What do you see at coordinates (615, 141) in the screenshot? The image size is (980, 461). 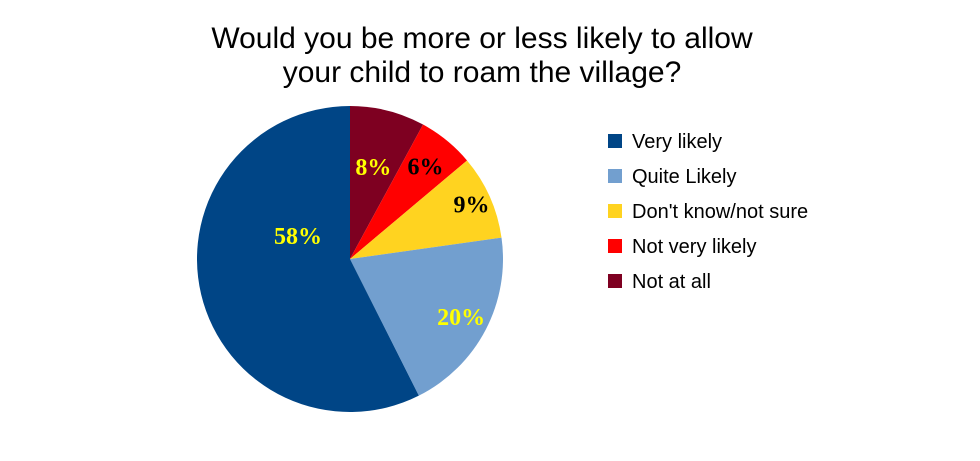 I see `legend-swatch-very-likely` at bounding box center [615, 141].